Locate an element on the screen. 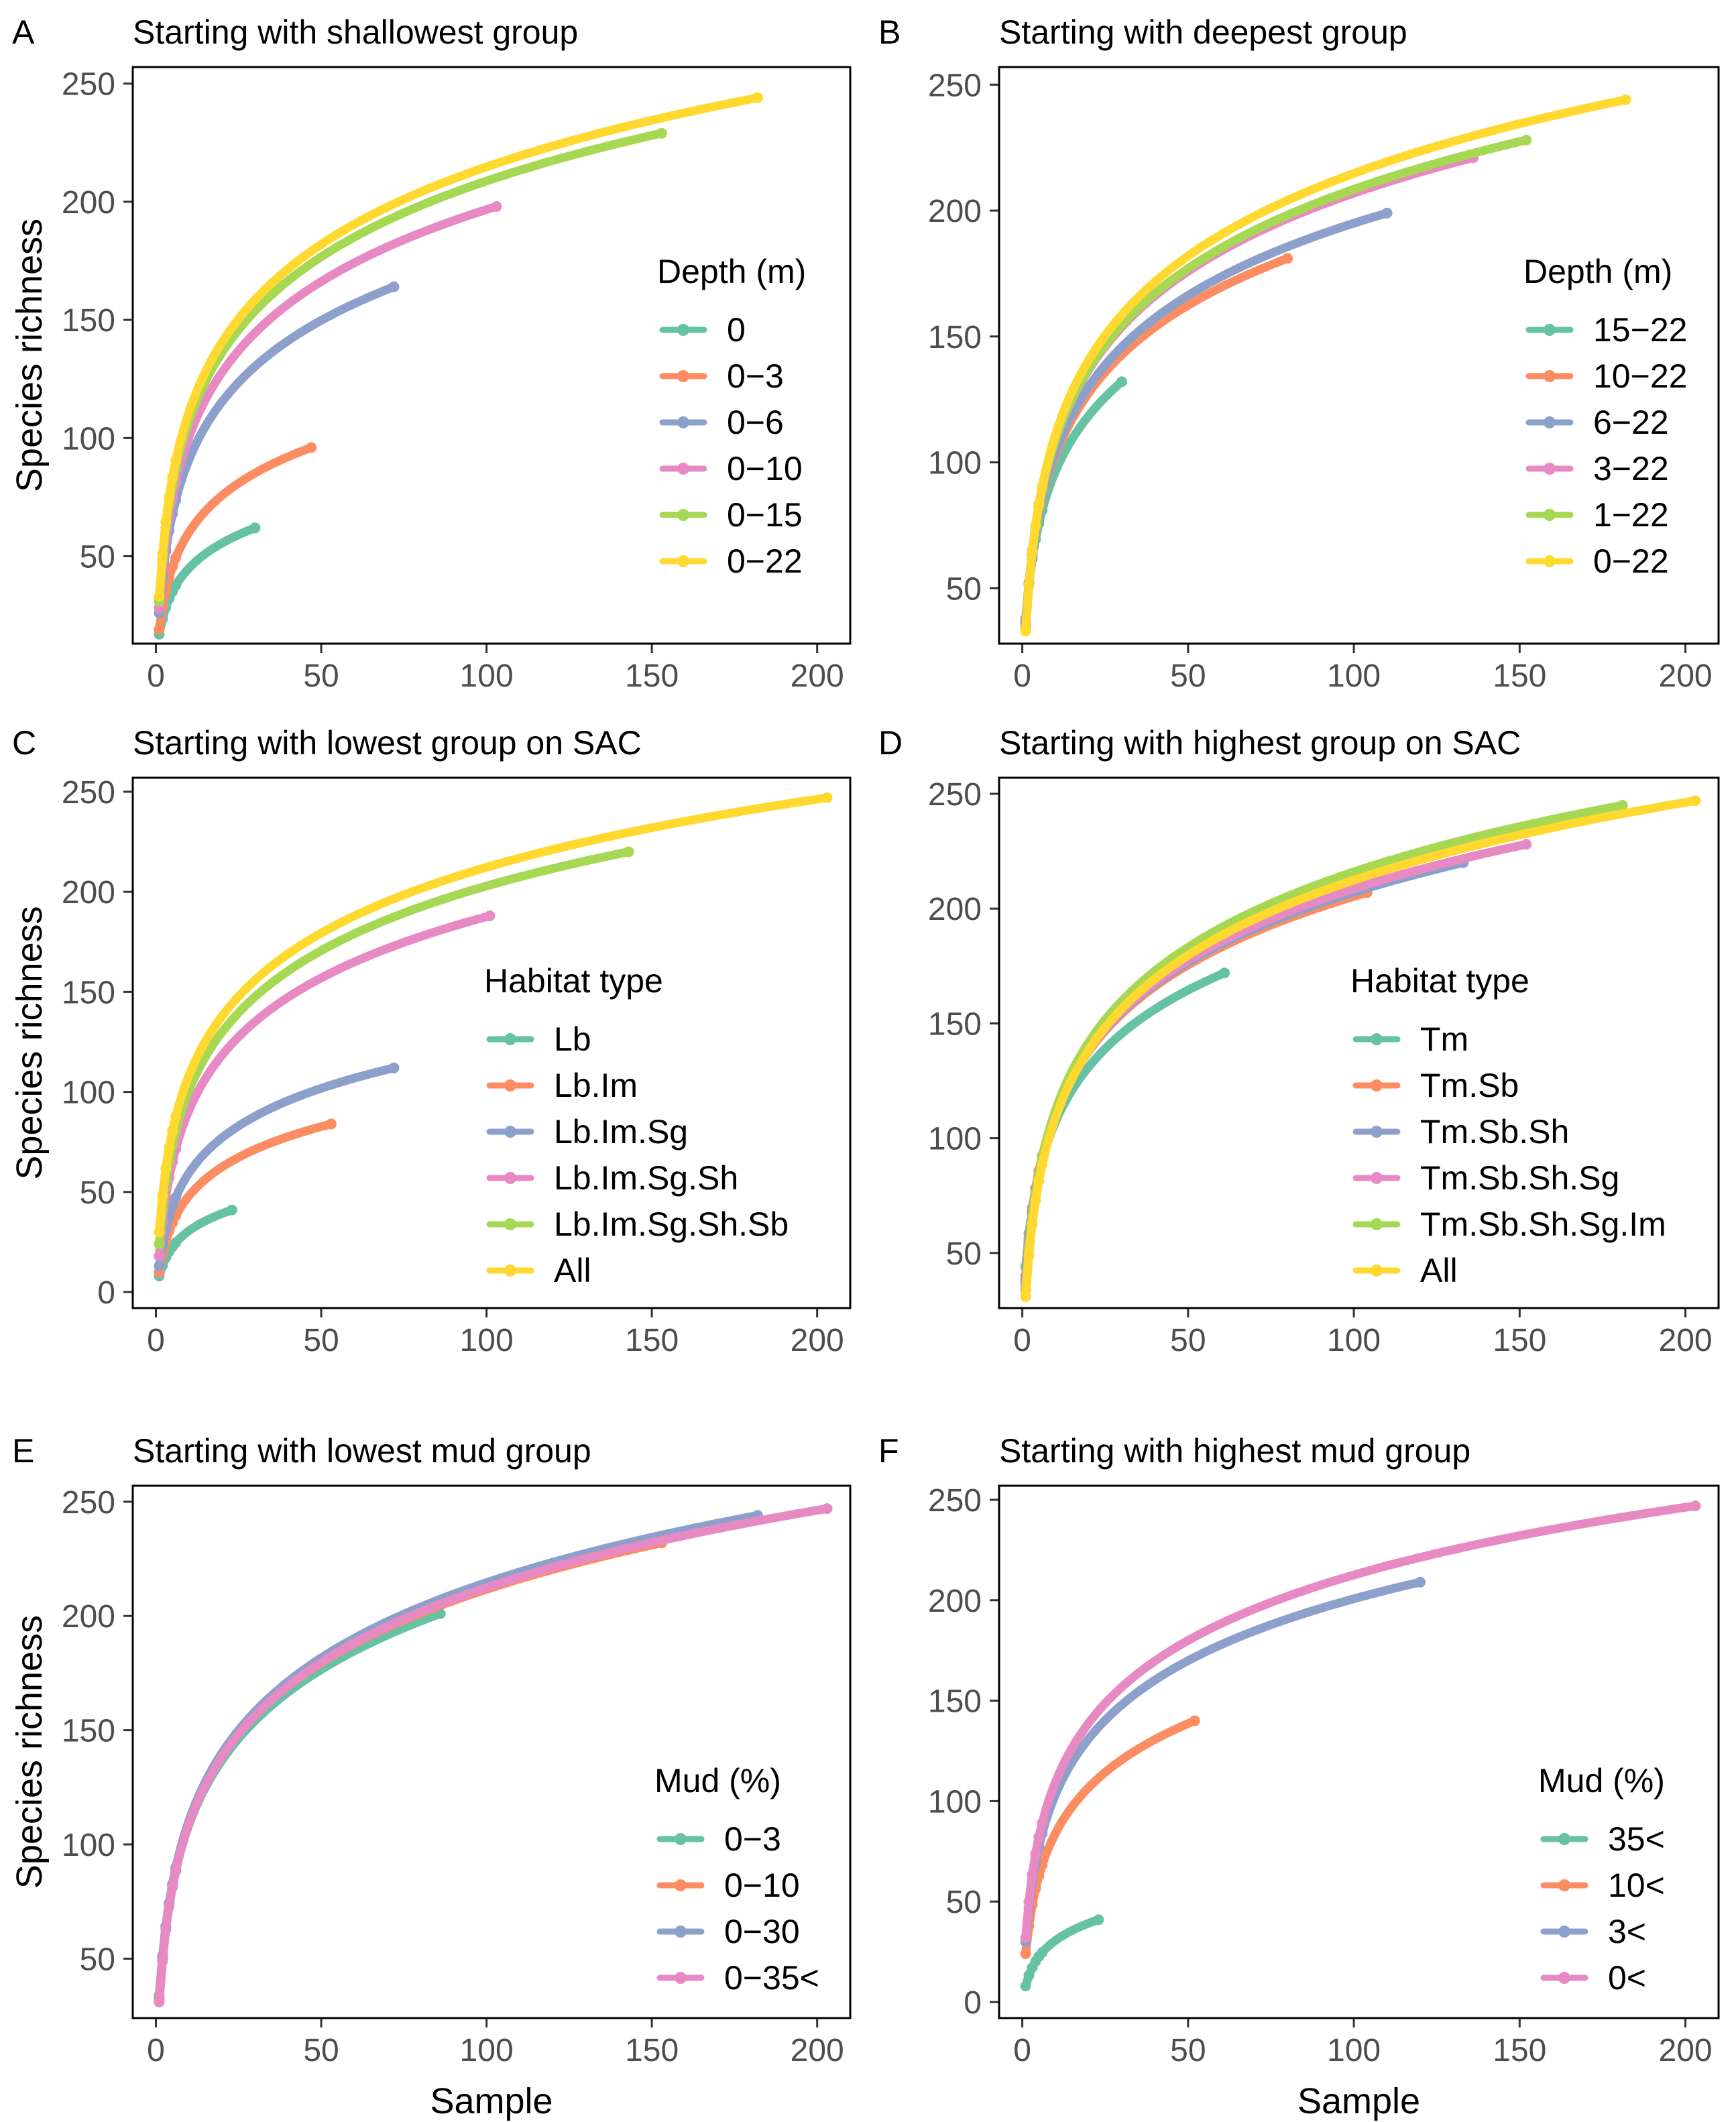  legend-label: 1−22 is located at coordinates (1631, 515).